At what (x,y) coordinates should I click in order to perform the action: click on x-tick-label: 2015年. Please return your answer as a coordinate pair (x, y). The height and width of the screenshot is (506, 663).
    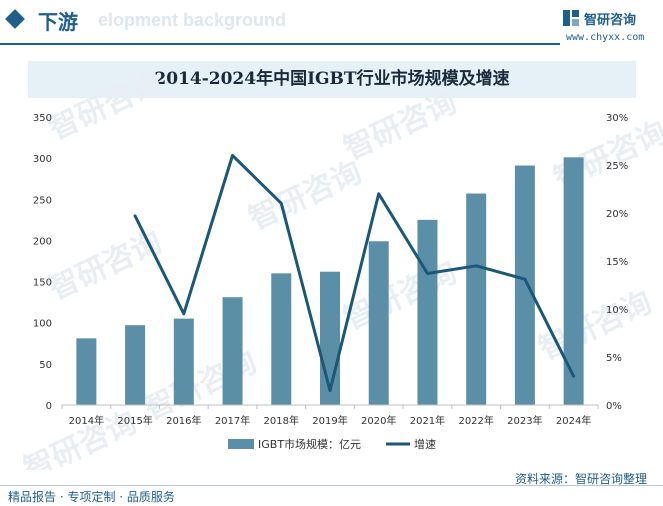
    Looking at the image, I should click on (134, 420).